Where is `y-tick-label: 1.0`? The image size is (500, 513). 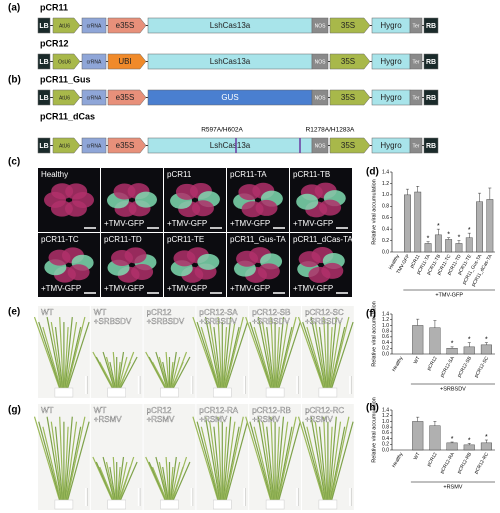
y-tick-label: 1.0 is located at coordinates (385, 422).